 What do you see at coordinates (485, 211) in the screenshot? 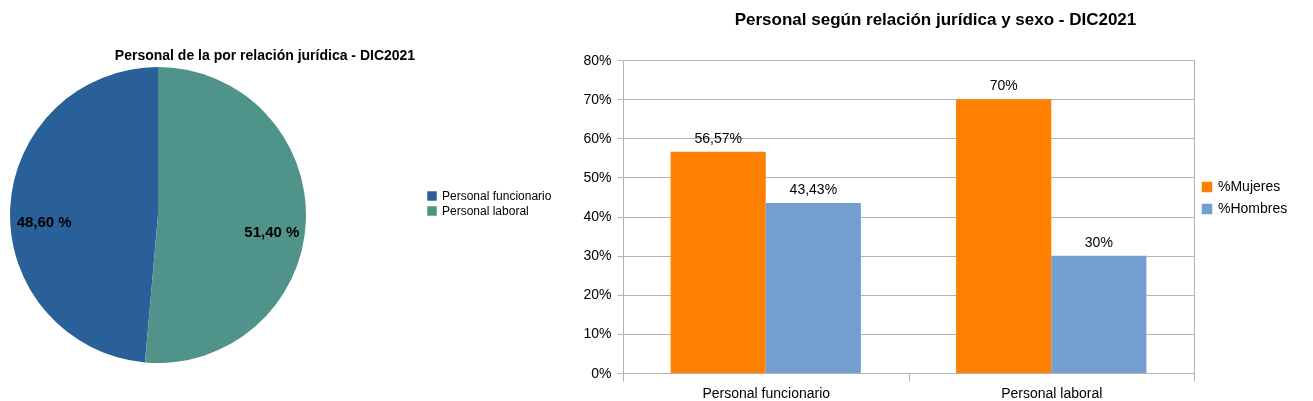
I see `legend-label: Personal laboral` at bounding box center [485, 211].